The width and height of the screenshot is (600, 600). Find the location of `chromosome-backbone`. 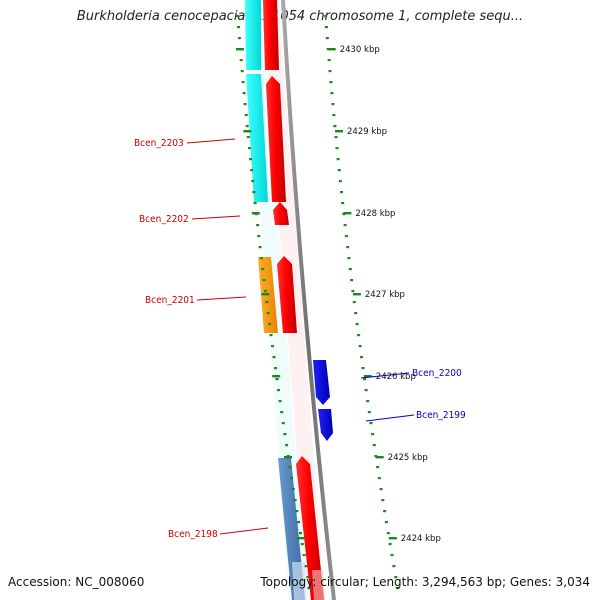

chromosome-backbone is located at coordinates (308, 300).